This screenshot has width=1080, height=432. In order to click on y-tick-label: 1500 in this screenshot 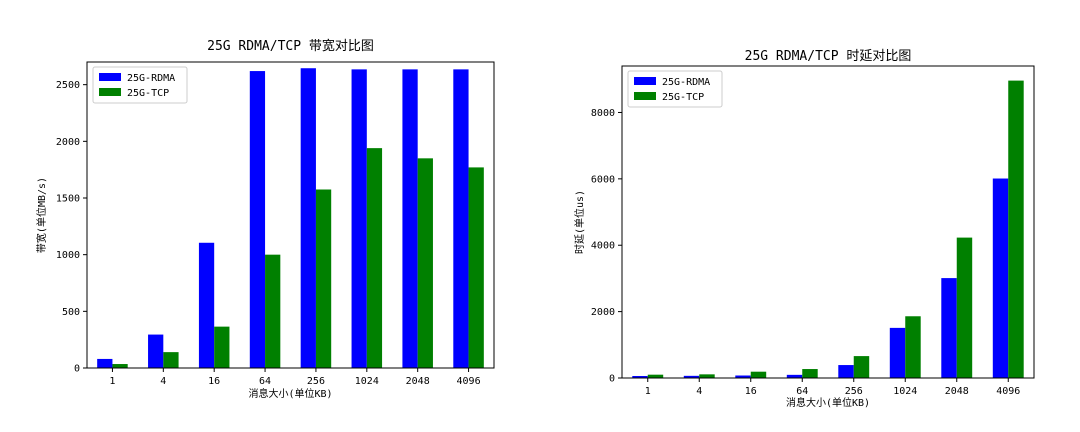, I will do `click(68, 199)`.